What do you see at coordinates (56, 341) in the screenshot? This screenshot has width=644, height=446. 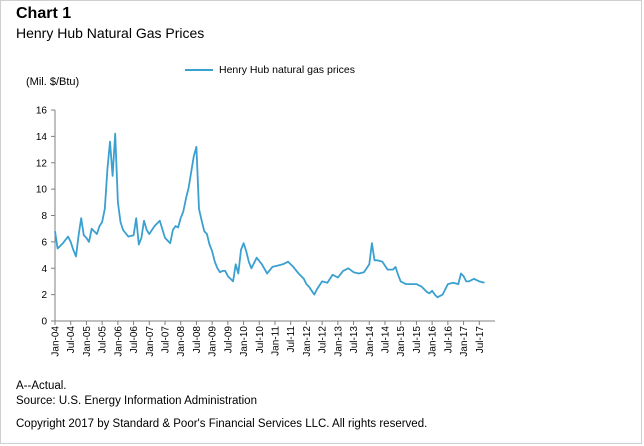 I see `x-tick-label: Jan-04` at bounding box center [56, 341].